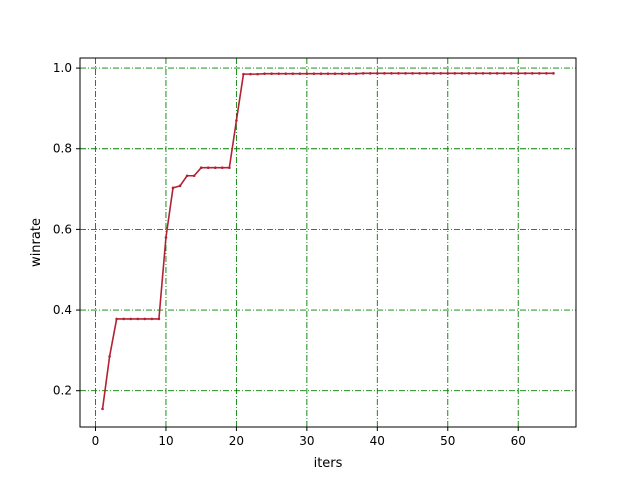 This screenshot has width=640, height=480. I want to click on x-tick-label: 60, so click(518, 441).